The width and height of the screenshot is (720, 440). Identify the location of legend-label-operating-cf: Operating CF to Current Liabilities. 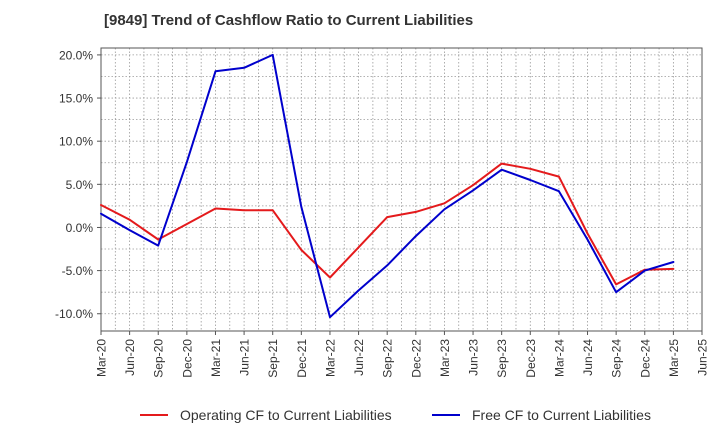
(286, 415).